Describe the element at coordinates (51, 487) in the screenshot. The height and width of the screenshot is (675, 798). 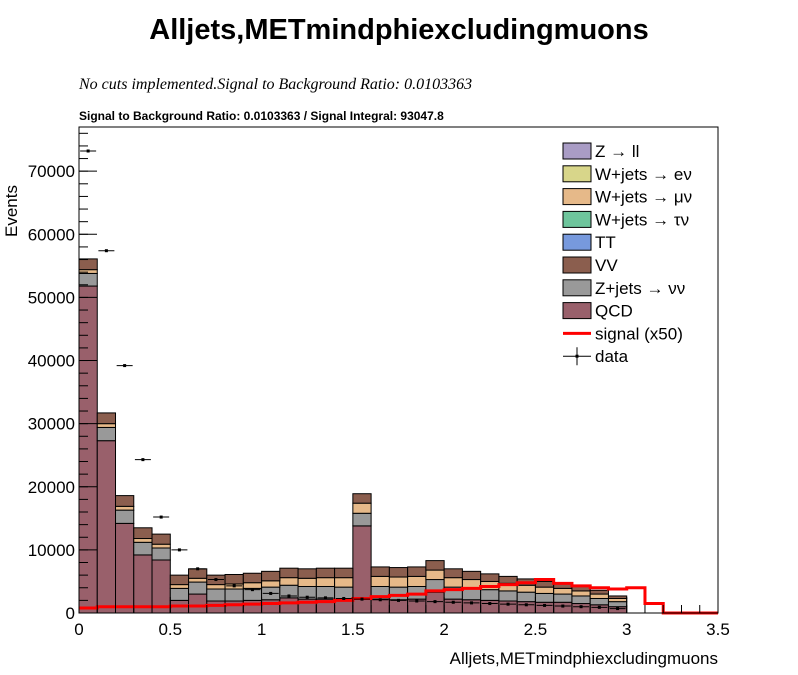
I see `y-tick-label: 20000` at that location.